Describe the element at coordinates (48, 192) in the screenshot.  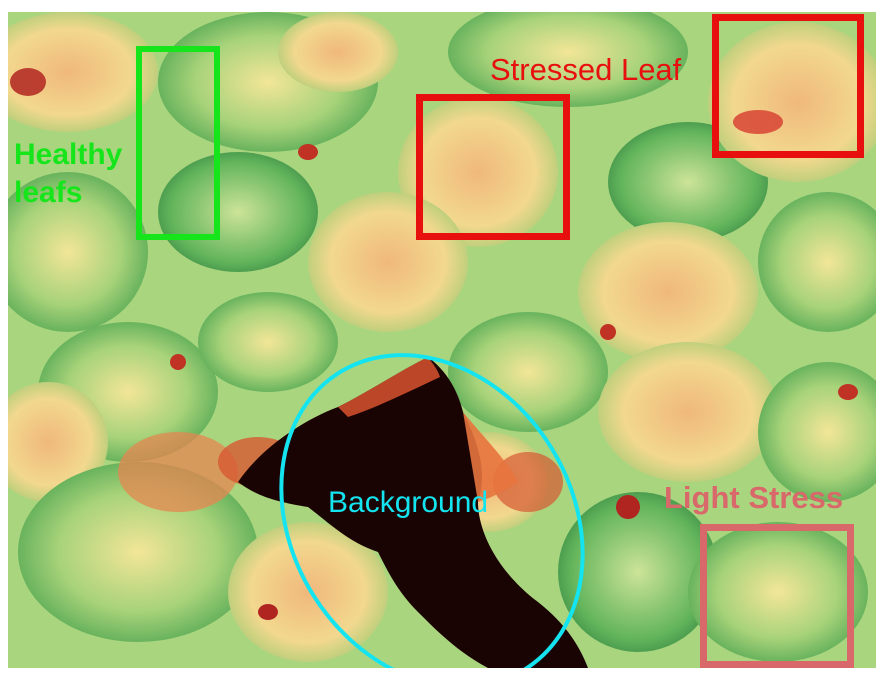
I see `healthy-label-line2: leafs` at that location.